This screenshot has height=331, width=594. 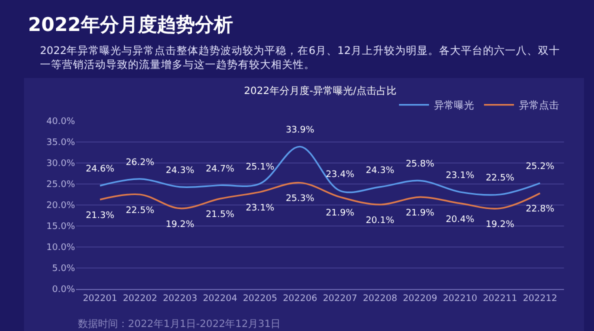 What do you see at coordinates (61, 143) in the screenshot?
I see `y-tick-label: 35.0%` at bounding box center [61, 143].